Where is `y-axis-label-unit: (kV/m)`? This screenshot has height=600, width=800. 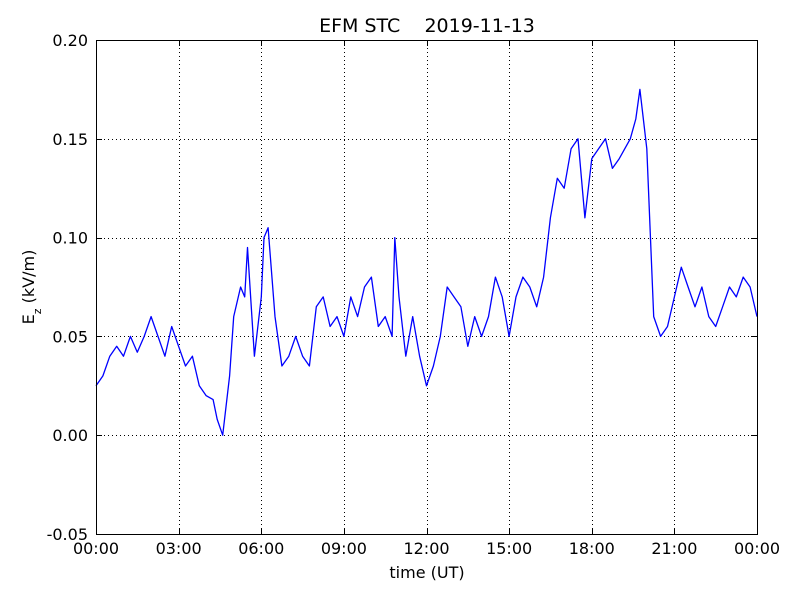
y-axis-label-unit: (kV/m) is located at coordinates (28, 279).